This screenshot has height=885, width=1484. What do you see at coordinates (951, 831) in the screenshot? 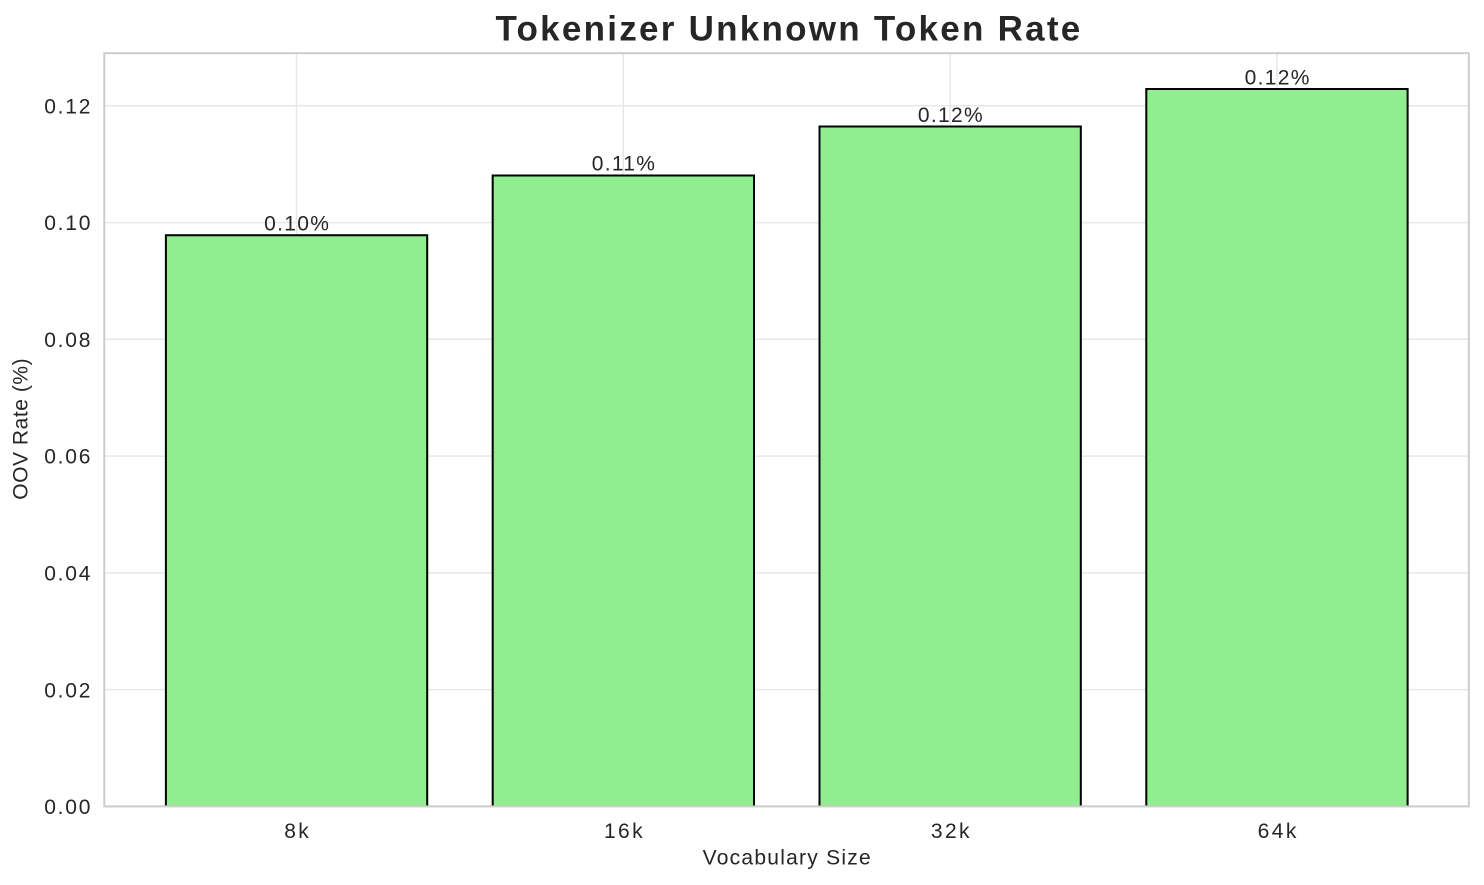
I see `svg-text: 32k` at bounding box center [951, 831].